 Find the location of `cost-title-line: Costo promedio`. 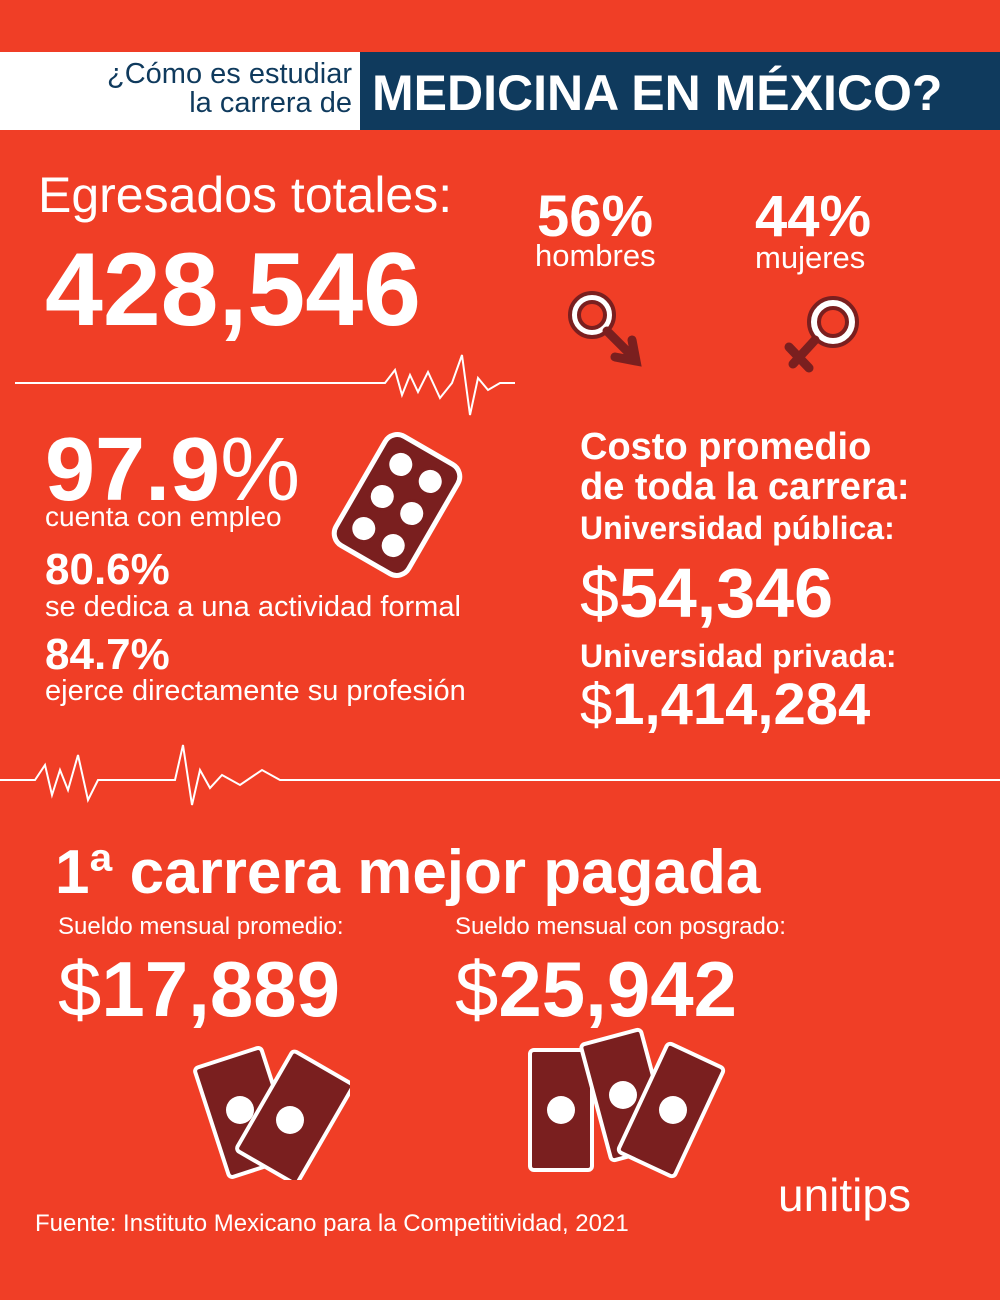

cost-title-line: Costo promedio is located at coordinates (726, 447).